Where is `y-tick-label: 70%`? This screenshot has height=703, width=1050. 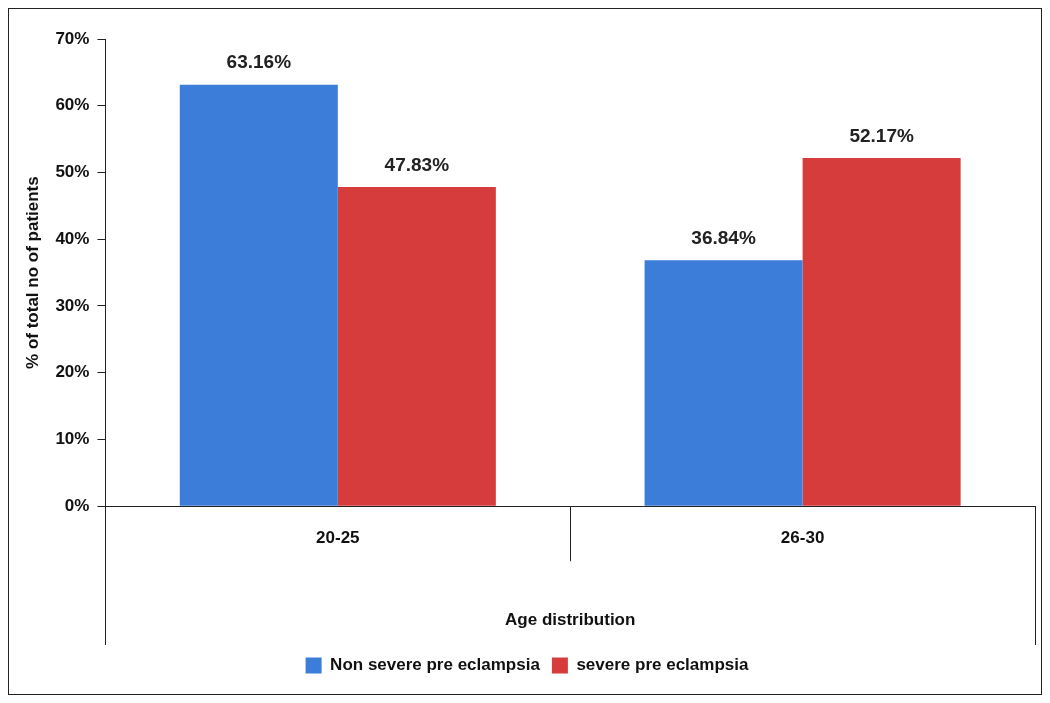 y-tick-label: 70% is located at coordinates (72, 38).